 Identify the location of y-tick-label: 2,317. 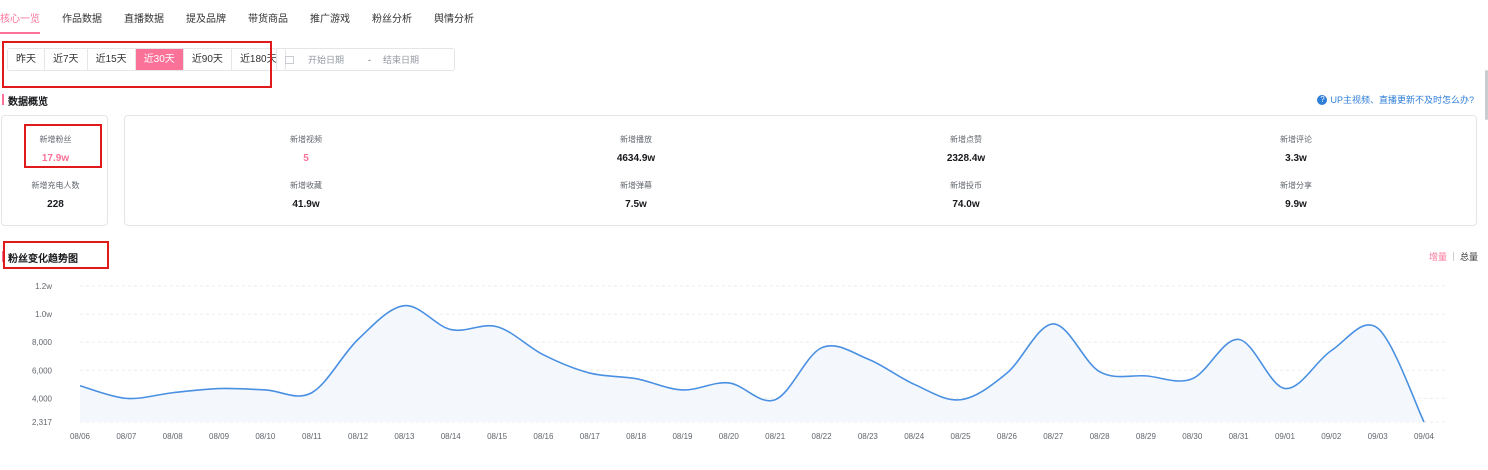
(42, 422).